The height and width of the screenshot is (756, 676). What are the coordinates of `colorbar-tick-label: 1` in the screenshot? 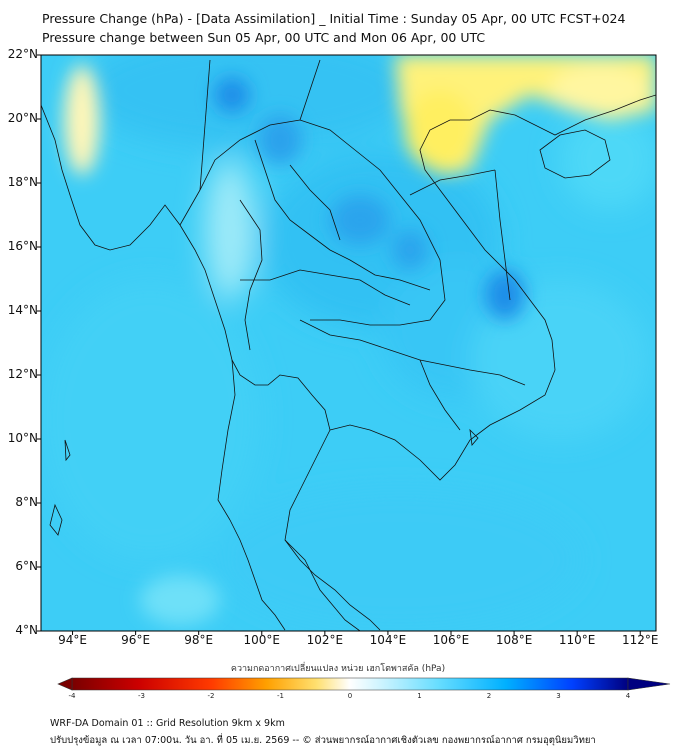 It's located at (419, 696).